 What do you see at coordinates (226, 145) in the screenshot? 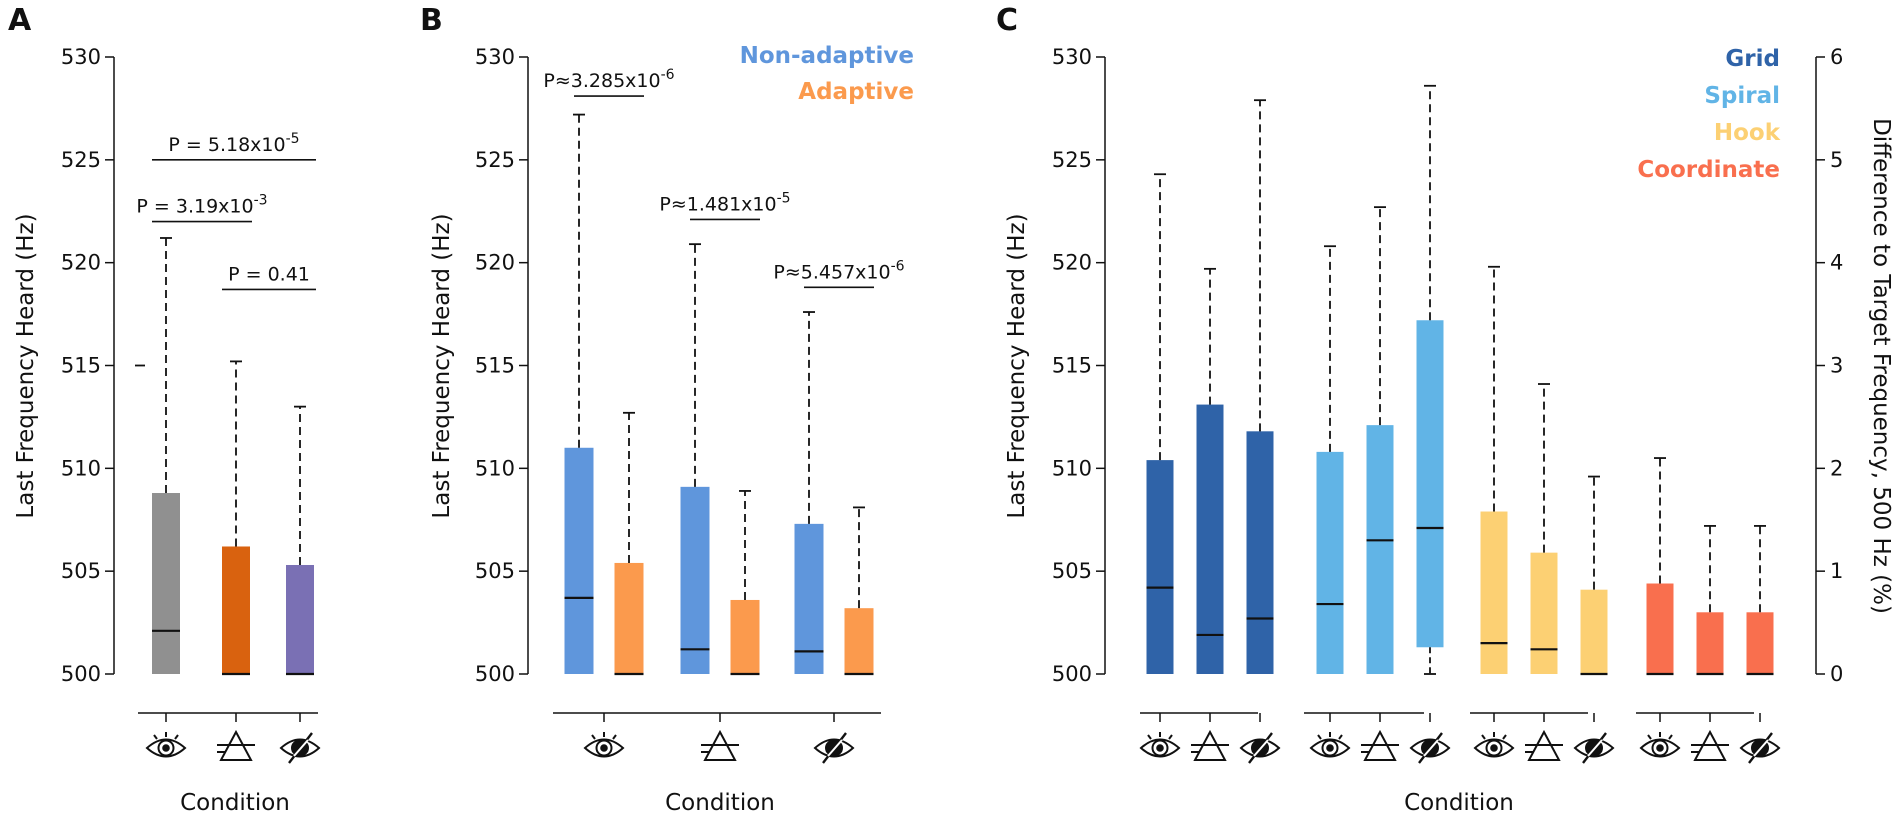
I see `p-value-text: P = 5.18x10` at bounding box center [226, 145].